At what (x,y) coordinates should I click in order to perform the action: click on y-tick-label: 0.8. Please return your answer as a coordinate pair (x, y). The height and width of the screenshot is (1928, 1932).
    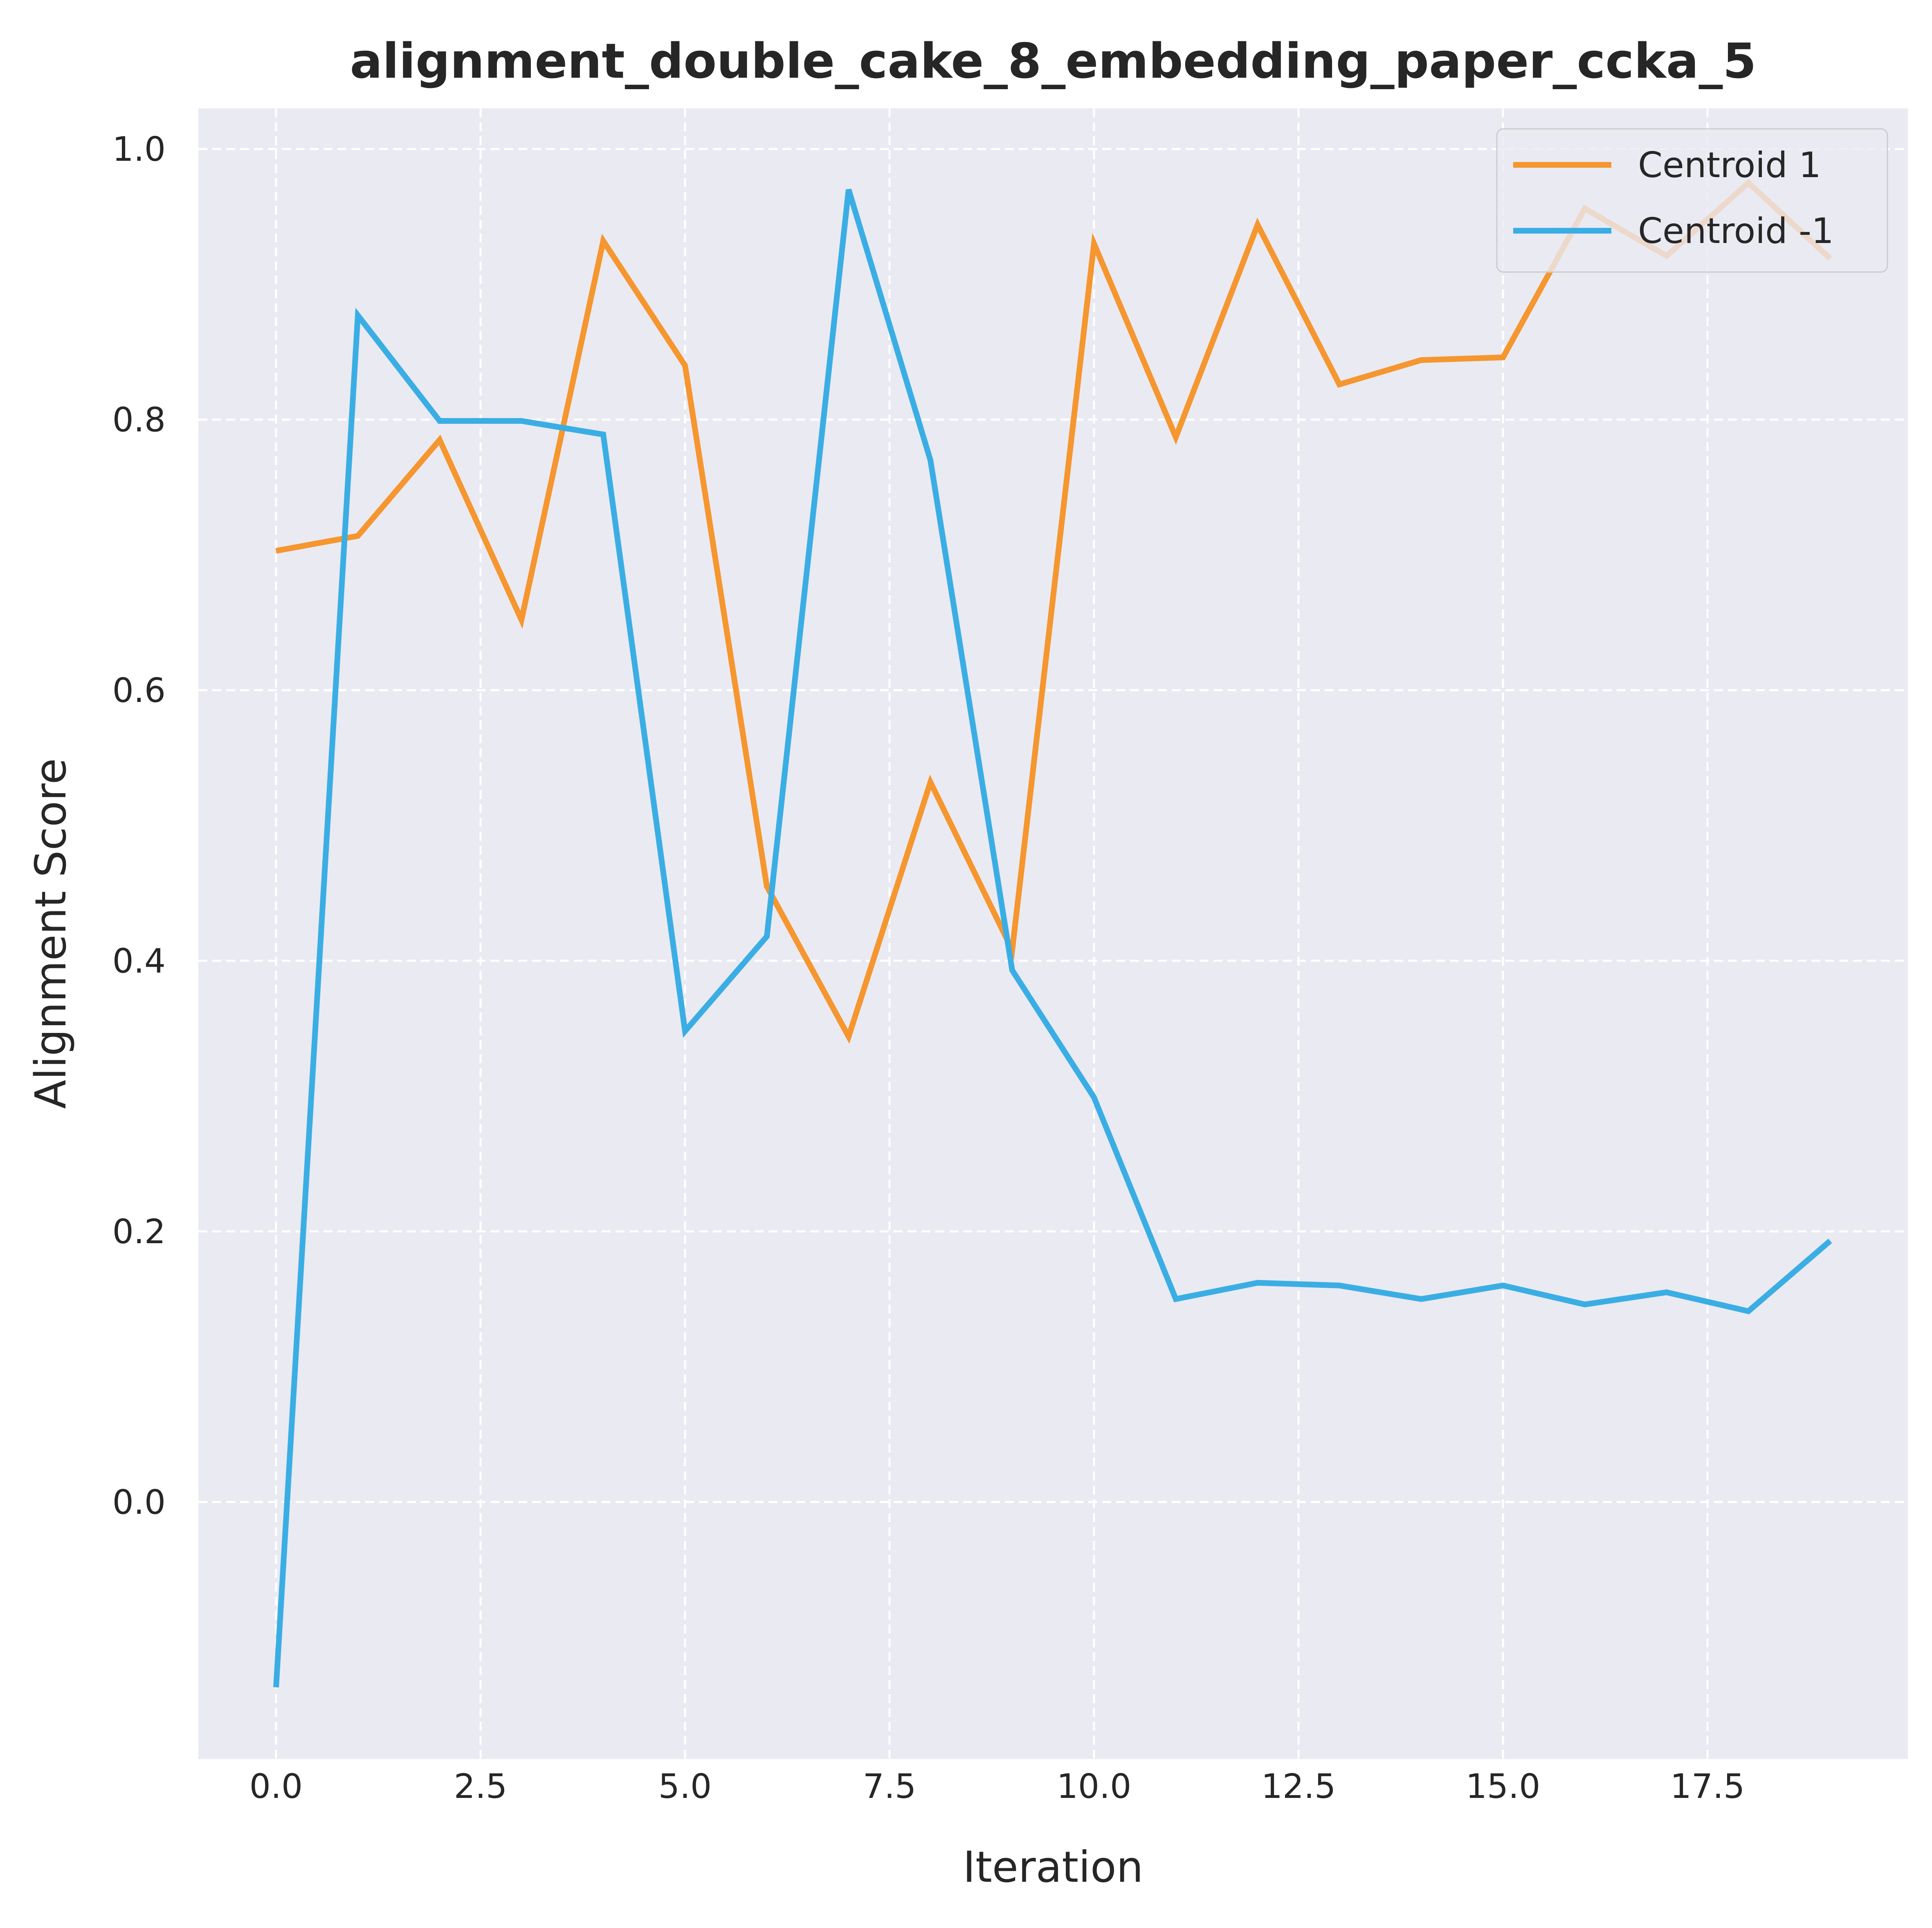
    Looking at the image, I should click on (139, 421).